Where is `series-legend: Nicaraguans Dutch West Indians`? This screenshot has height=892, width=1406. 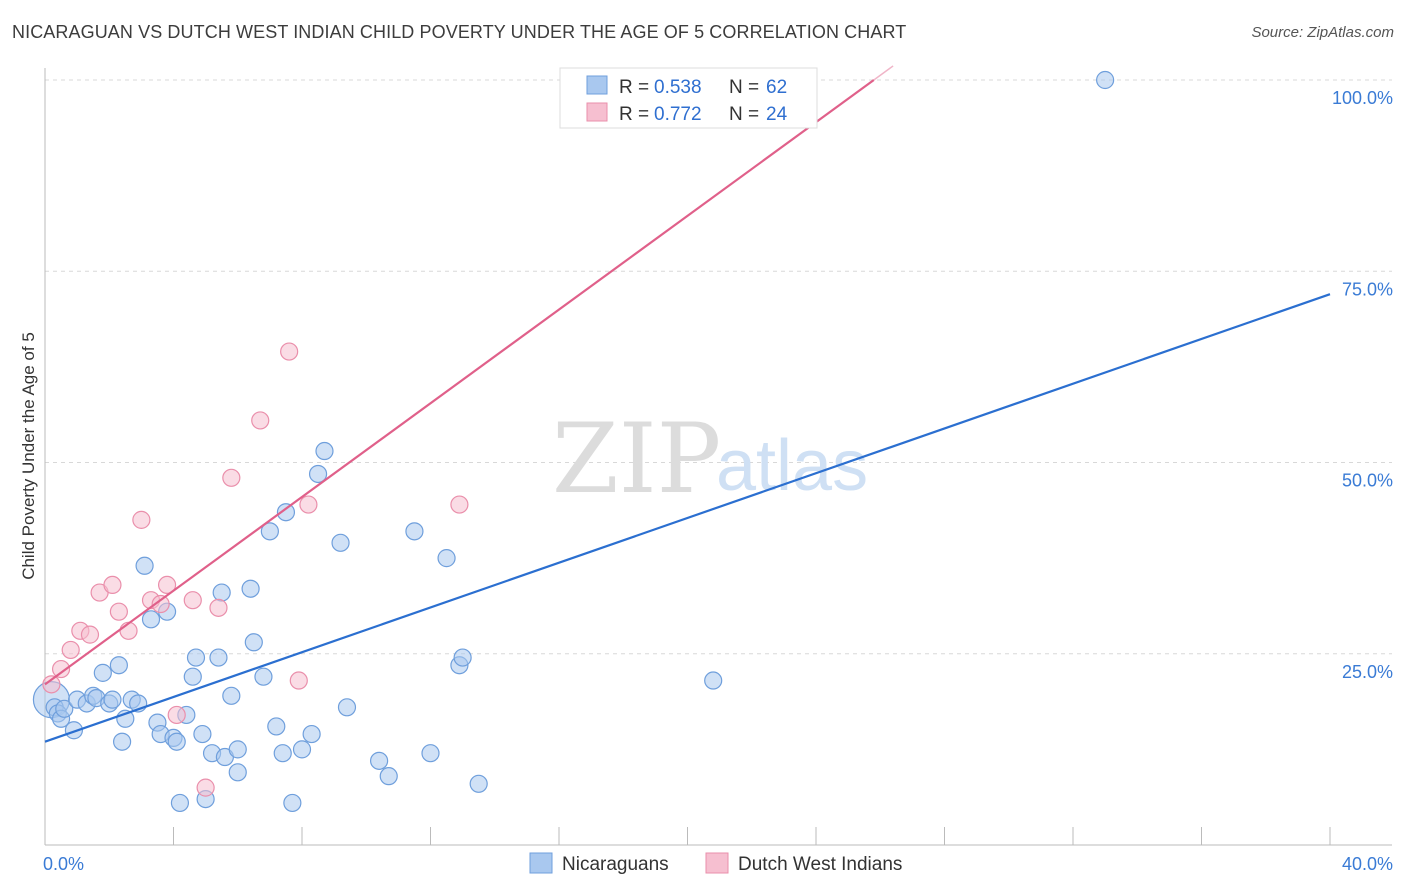 series-legend: Nicaraguans Dutch West Indians is located at coordinates (715, 863).